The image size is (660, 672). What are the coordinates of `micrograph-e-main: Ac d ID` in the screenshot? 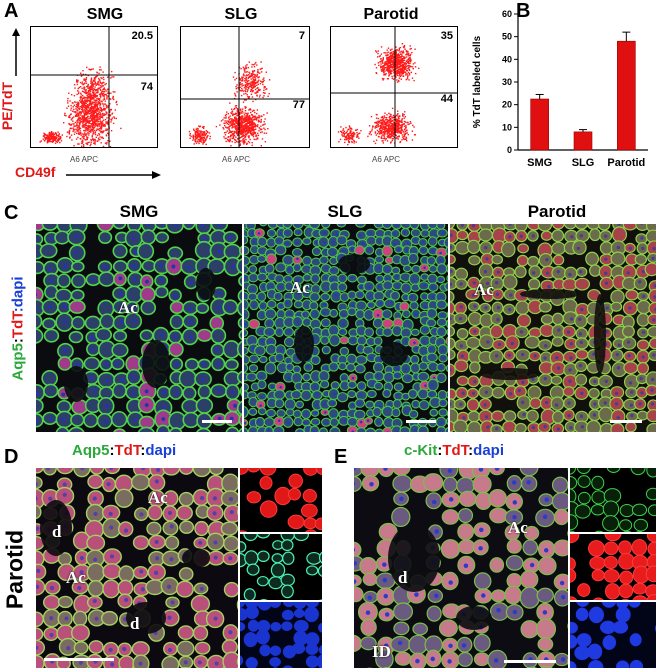 It's located at (461, 568).